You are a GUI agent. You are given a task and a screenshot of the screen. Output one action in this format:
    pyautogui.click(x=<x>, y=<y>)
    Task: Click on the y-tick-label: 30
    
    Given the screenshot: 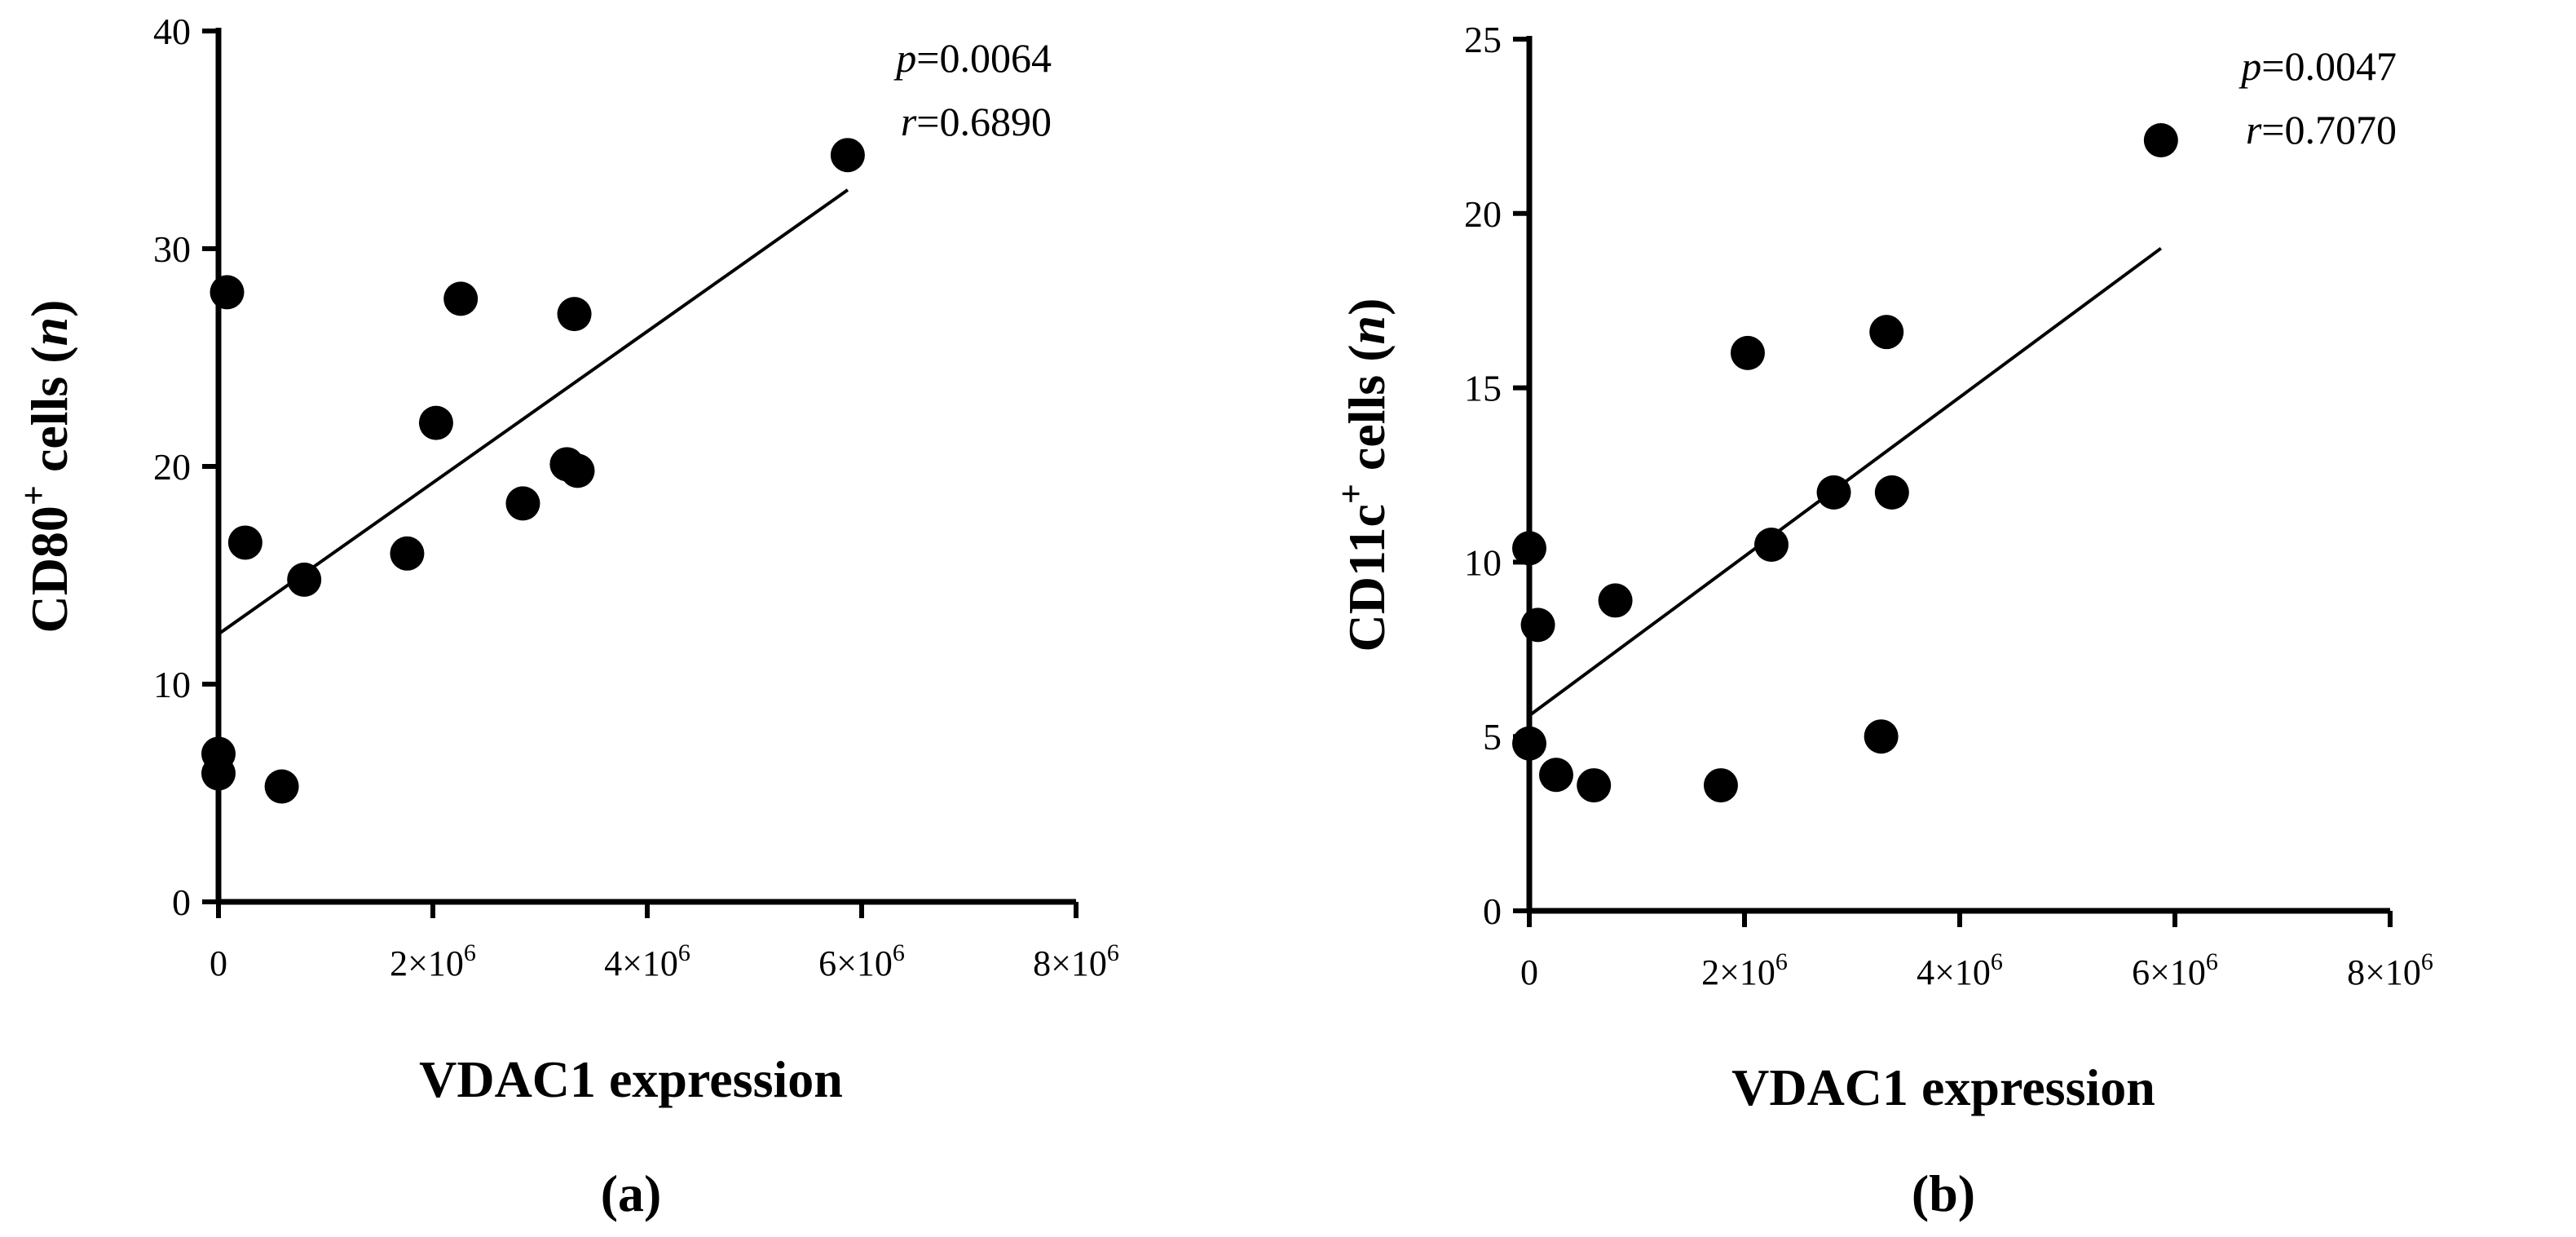 What is the action you would take?
    pyautogui.click(x=172, y=249)
    